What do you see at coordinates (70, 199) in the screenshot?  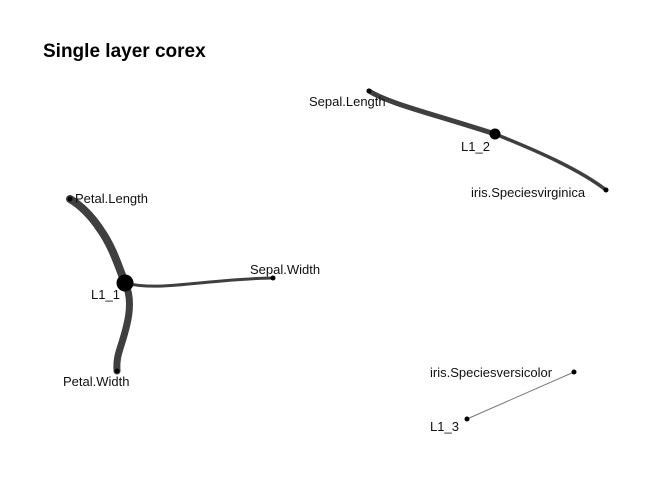 I see `node-petal-length` at bounding box center [70, 199].